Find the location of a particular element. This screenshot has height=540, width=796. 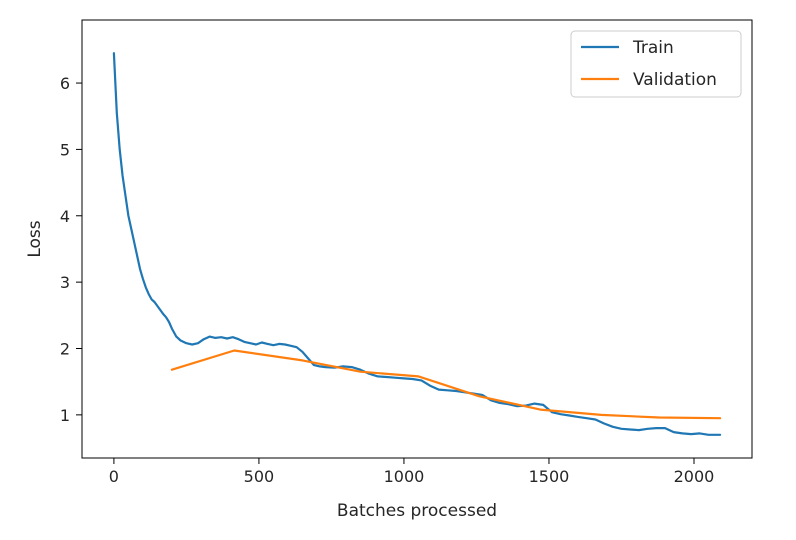

y-tick-label: 4 is located at coordinates (65, 216).